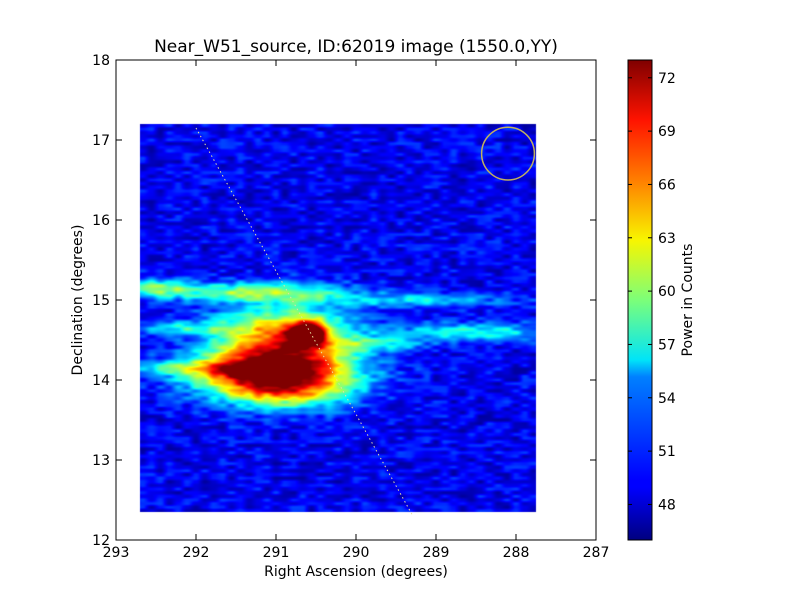 The height and width of the screenshot is (600, 800). Describe the element at coordinates (101, 61) in the screenshot. I see `y-tick-label: 18` at that location.